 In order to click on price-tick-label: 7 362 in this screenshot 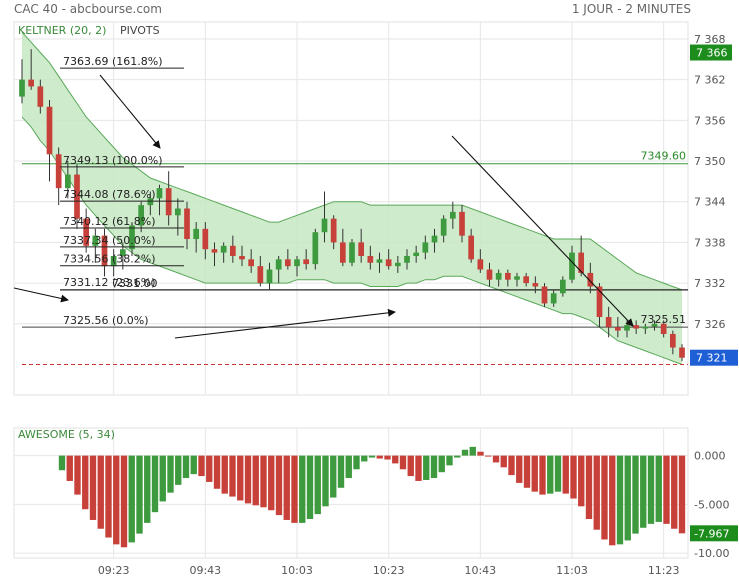, I will do `click(710, 80)`.